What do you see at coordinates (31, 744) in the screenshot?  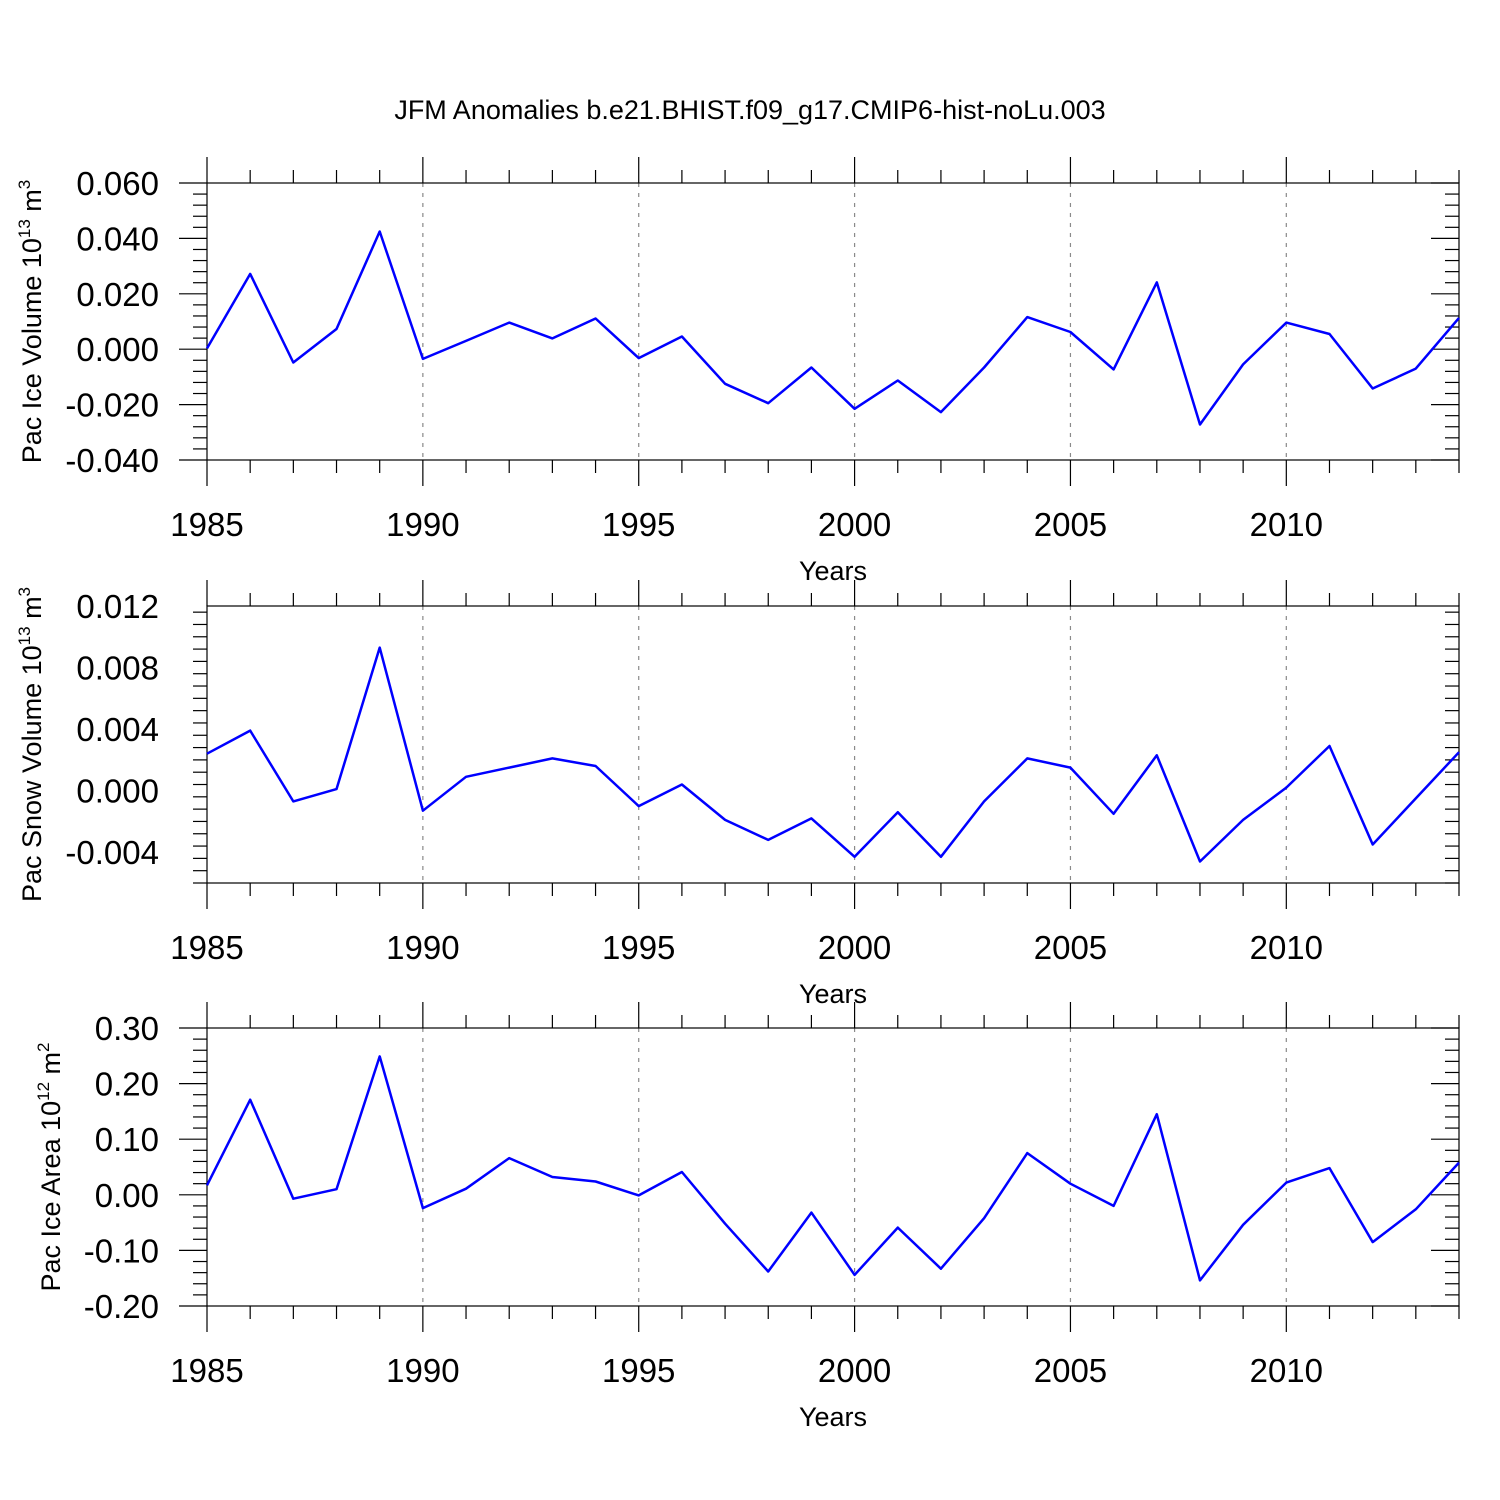 I see `y-axis-label: Pac Snow Volume 1013 m3` at bounding box center [31, 744].